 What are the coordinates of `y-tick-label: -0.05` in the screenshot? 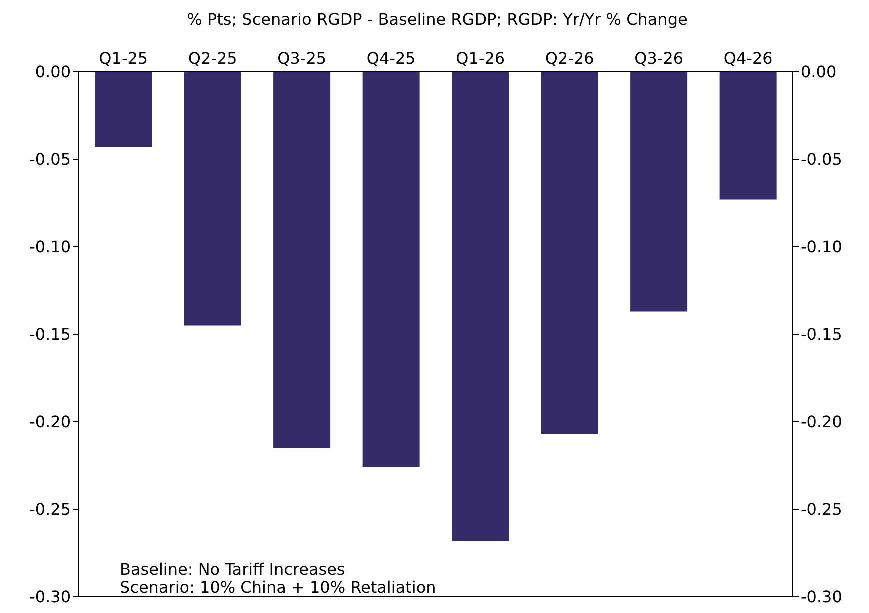 It's located at (50, 160).